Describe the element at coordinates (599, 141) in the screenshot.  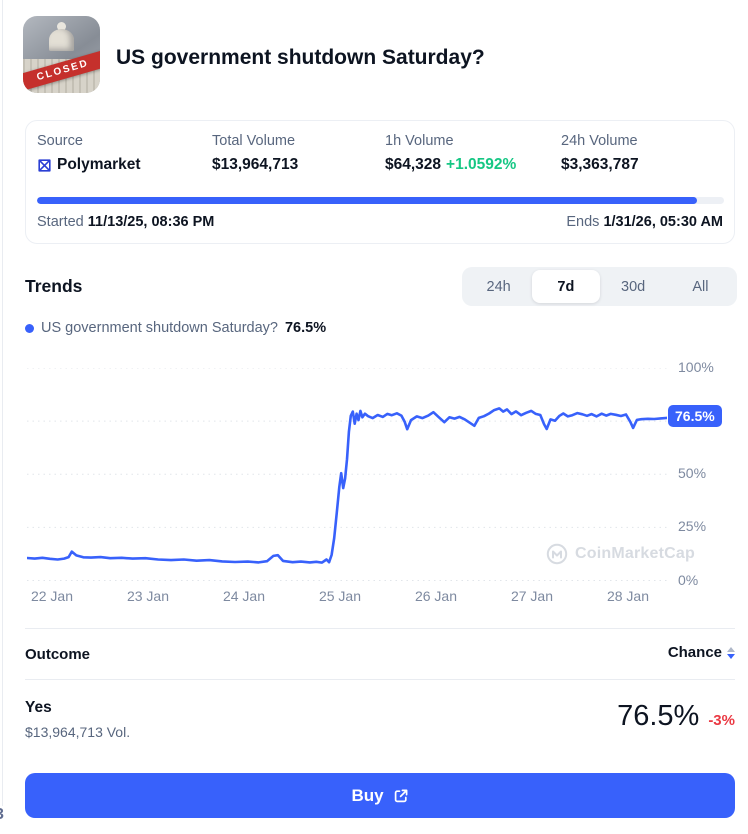
I see `24h-volume-label: 24h Volume` at that location.